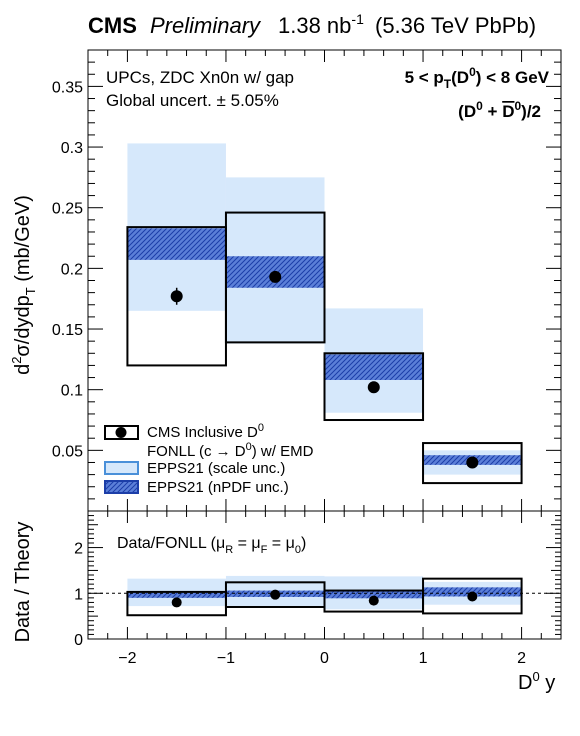 The width and height of the screenshot is (580, 736). I want to click on ratio-y-tick-label-1: 1, so click(78, 594).